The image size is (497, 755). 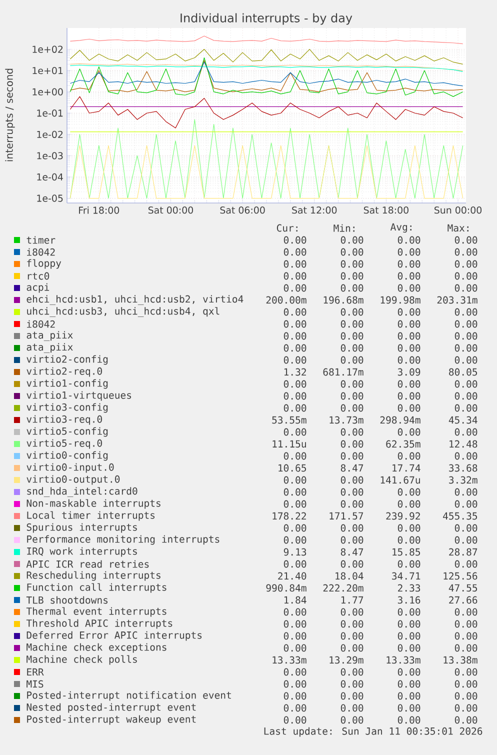 What do you see at coordinates (403, 444) in the screenshot?
I see `text: 62.35m` at bounding box center [403, 444].